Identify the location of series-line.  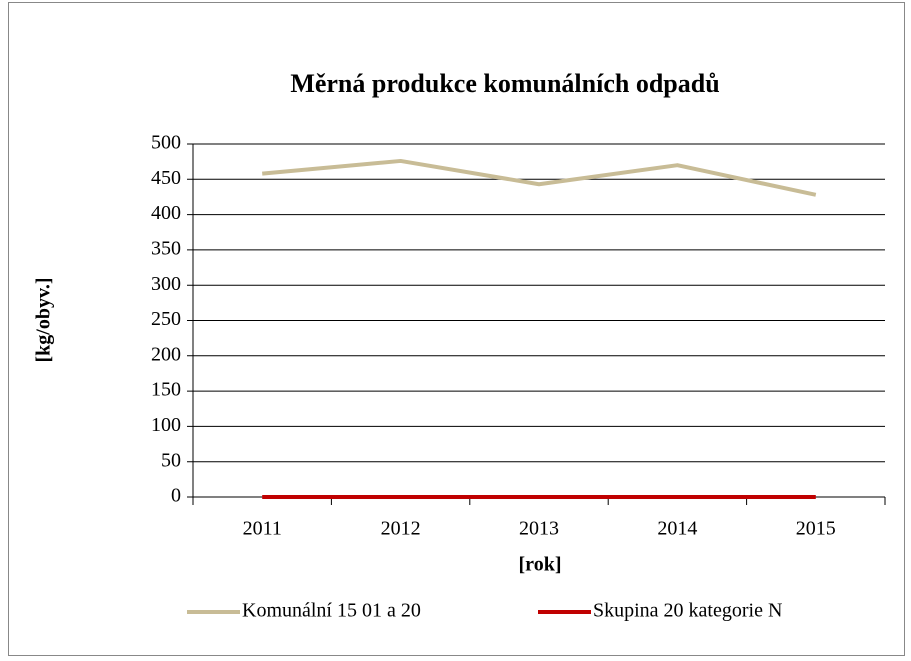
(539, 177).